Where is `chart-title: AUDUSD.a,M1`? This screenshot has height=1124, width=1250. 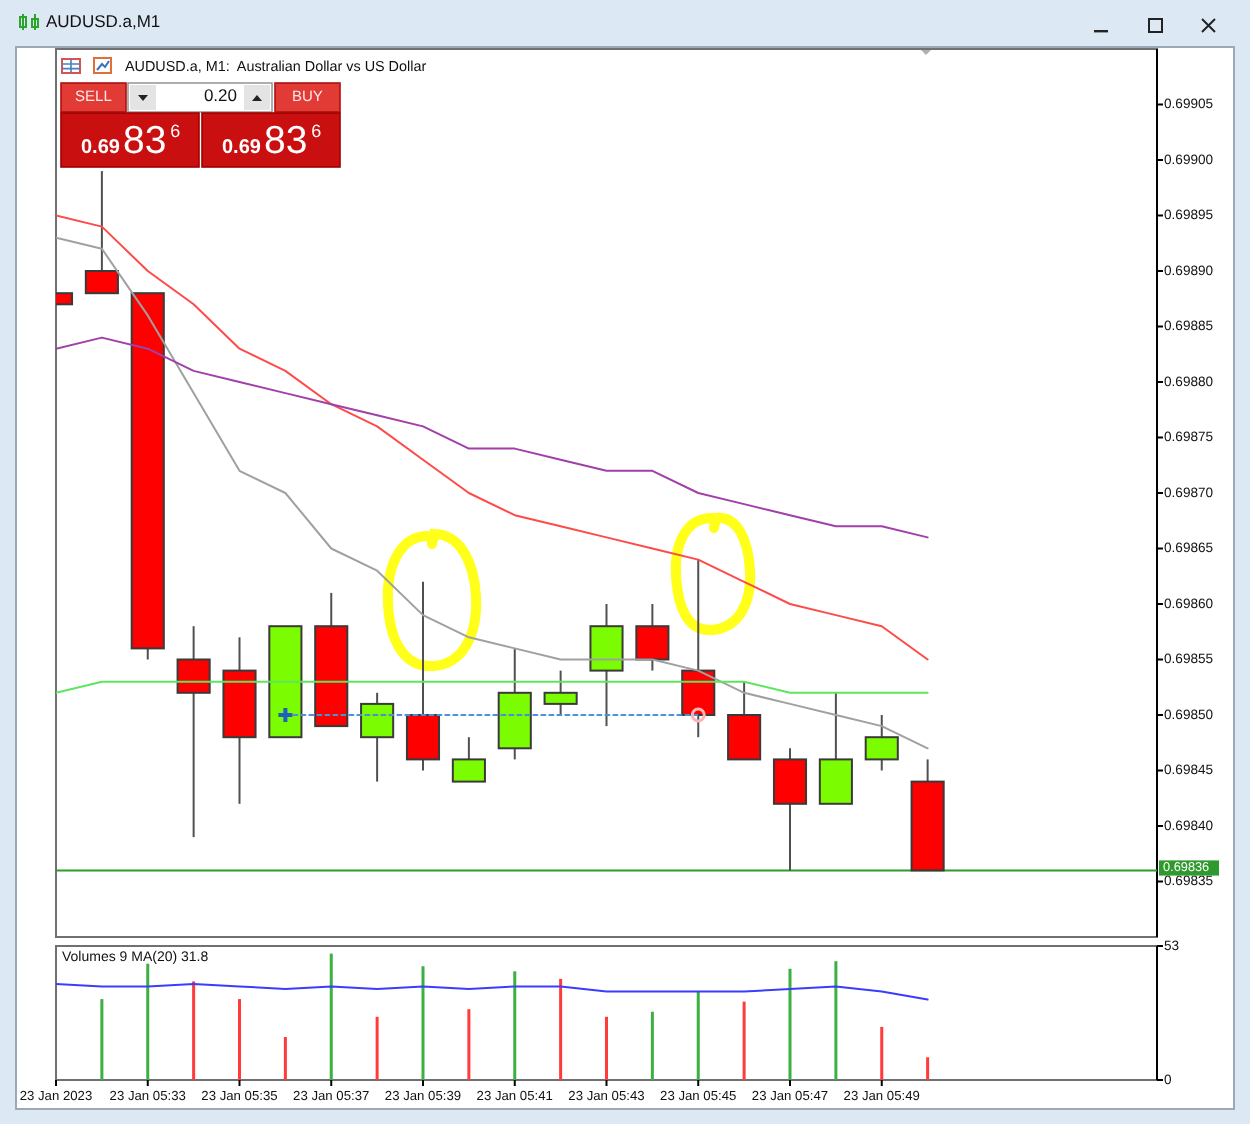 chart-title: AUDUSD.a,M1 is located at coordinates (103, 21).